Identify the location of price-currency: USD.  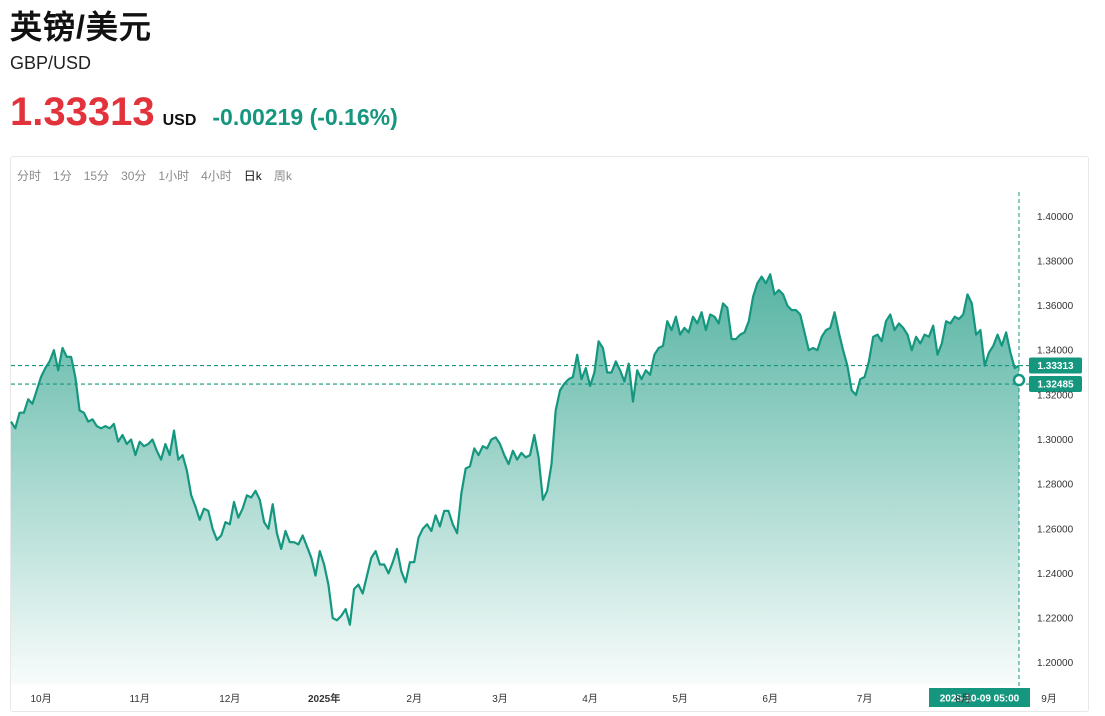
(179, 120).